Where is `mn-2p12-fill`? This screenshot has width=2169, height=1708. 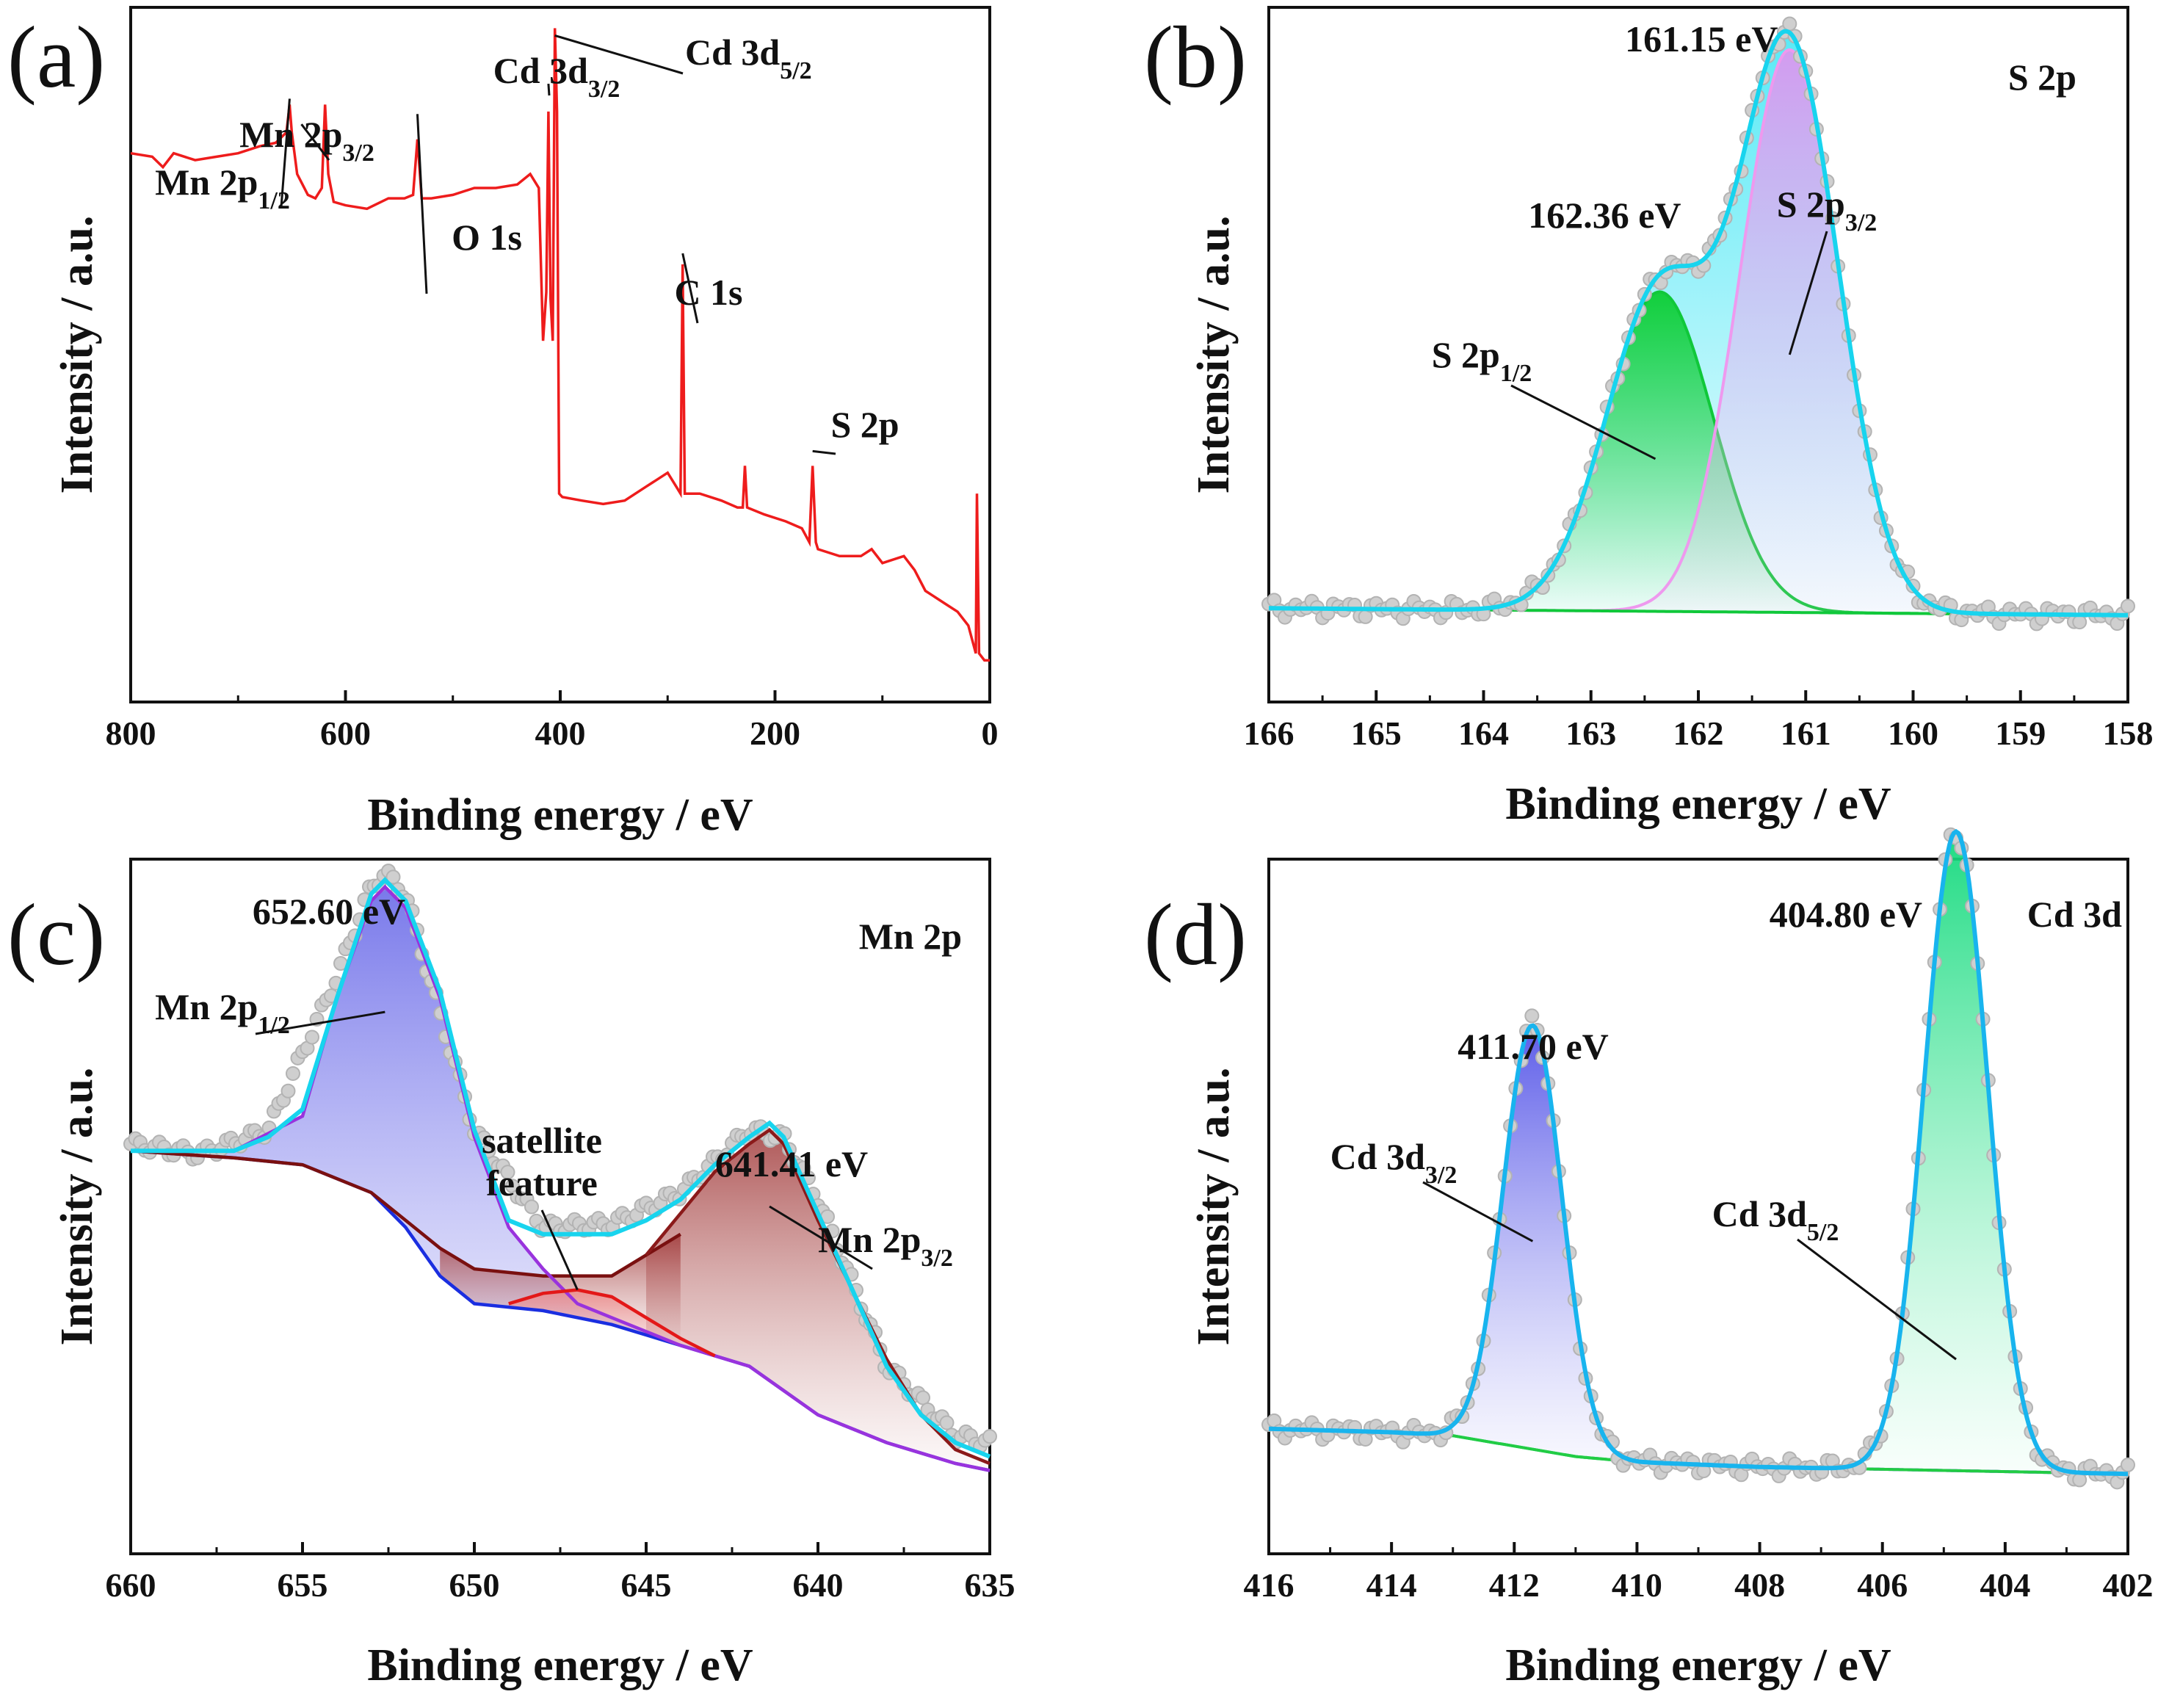
mn-2p12-fill is located at coordinates (561, 1178).